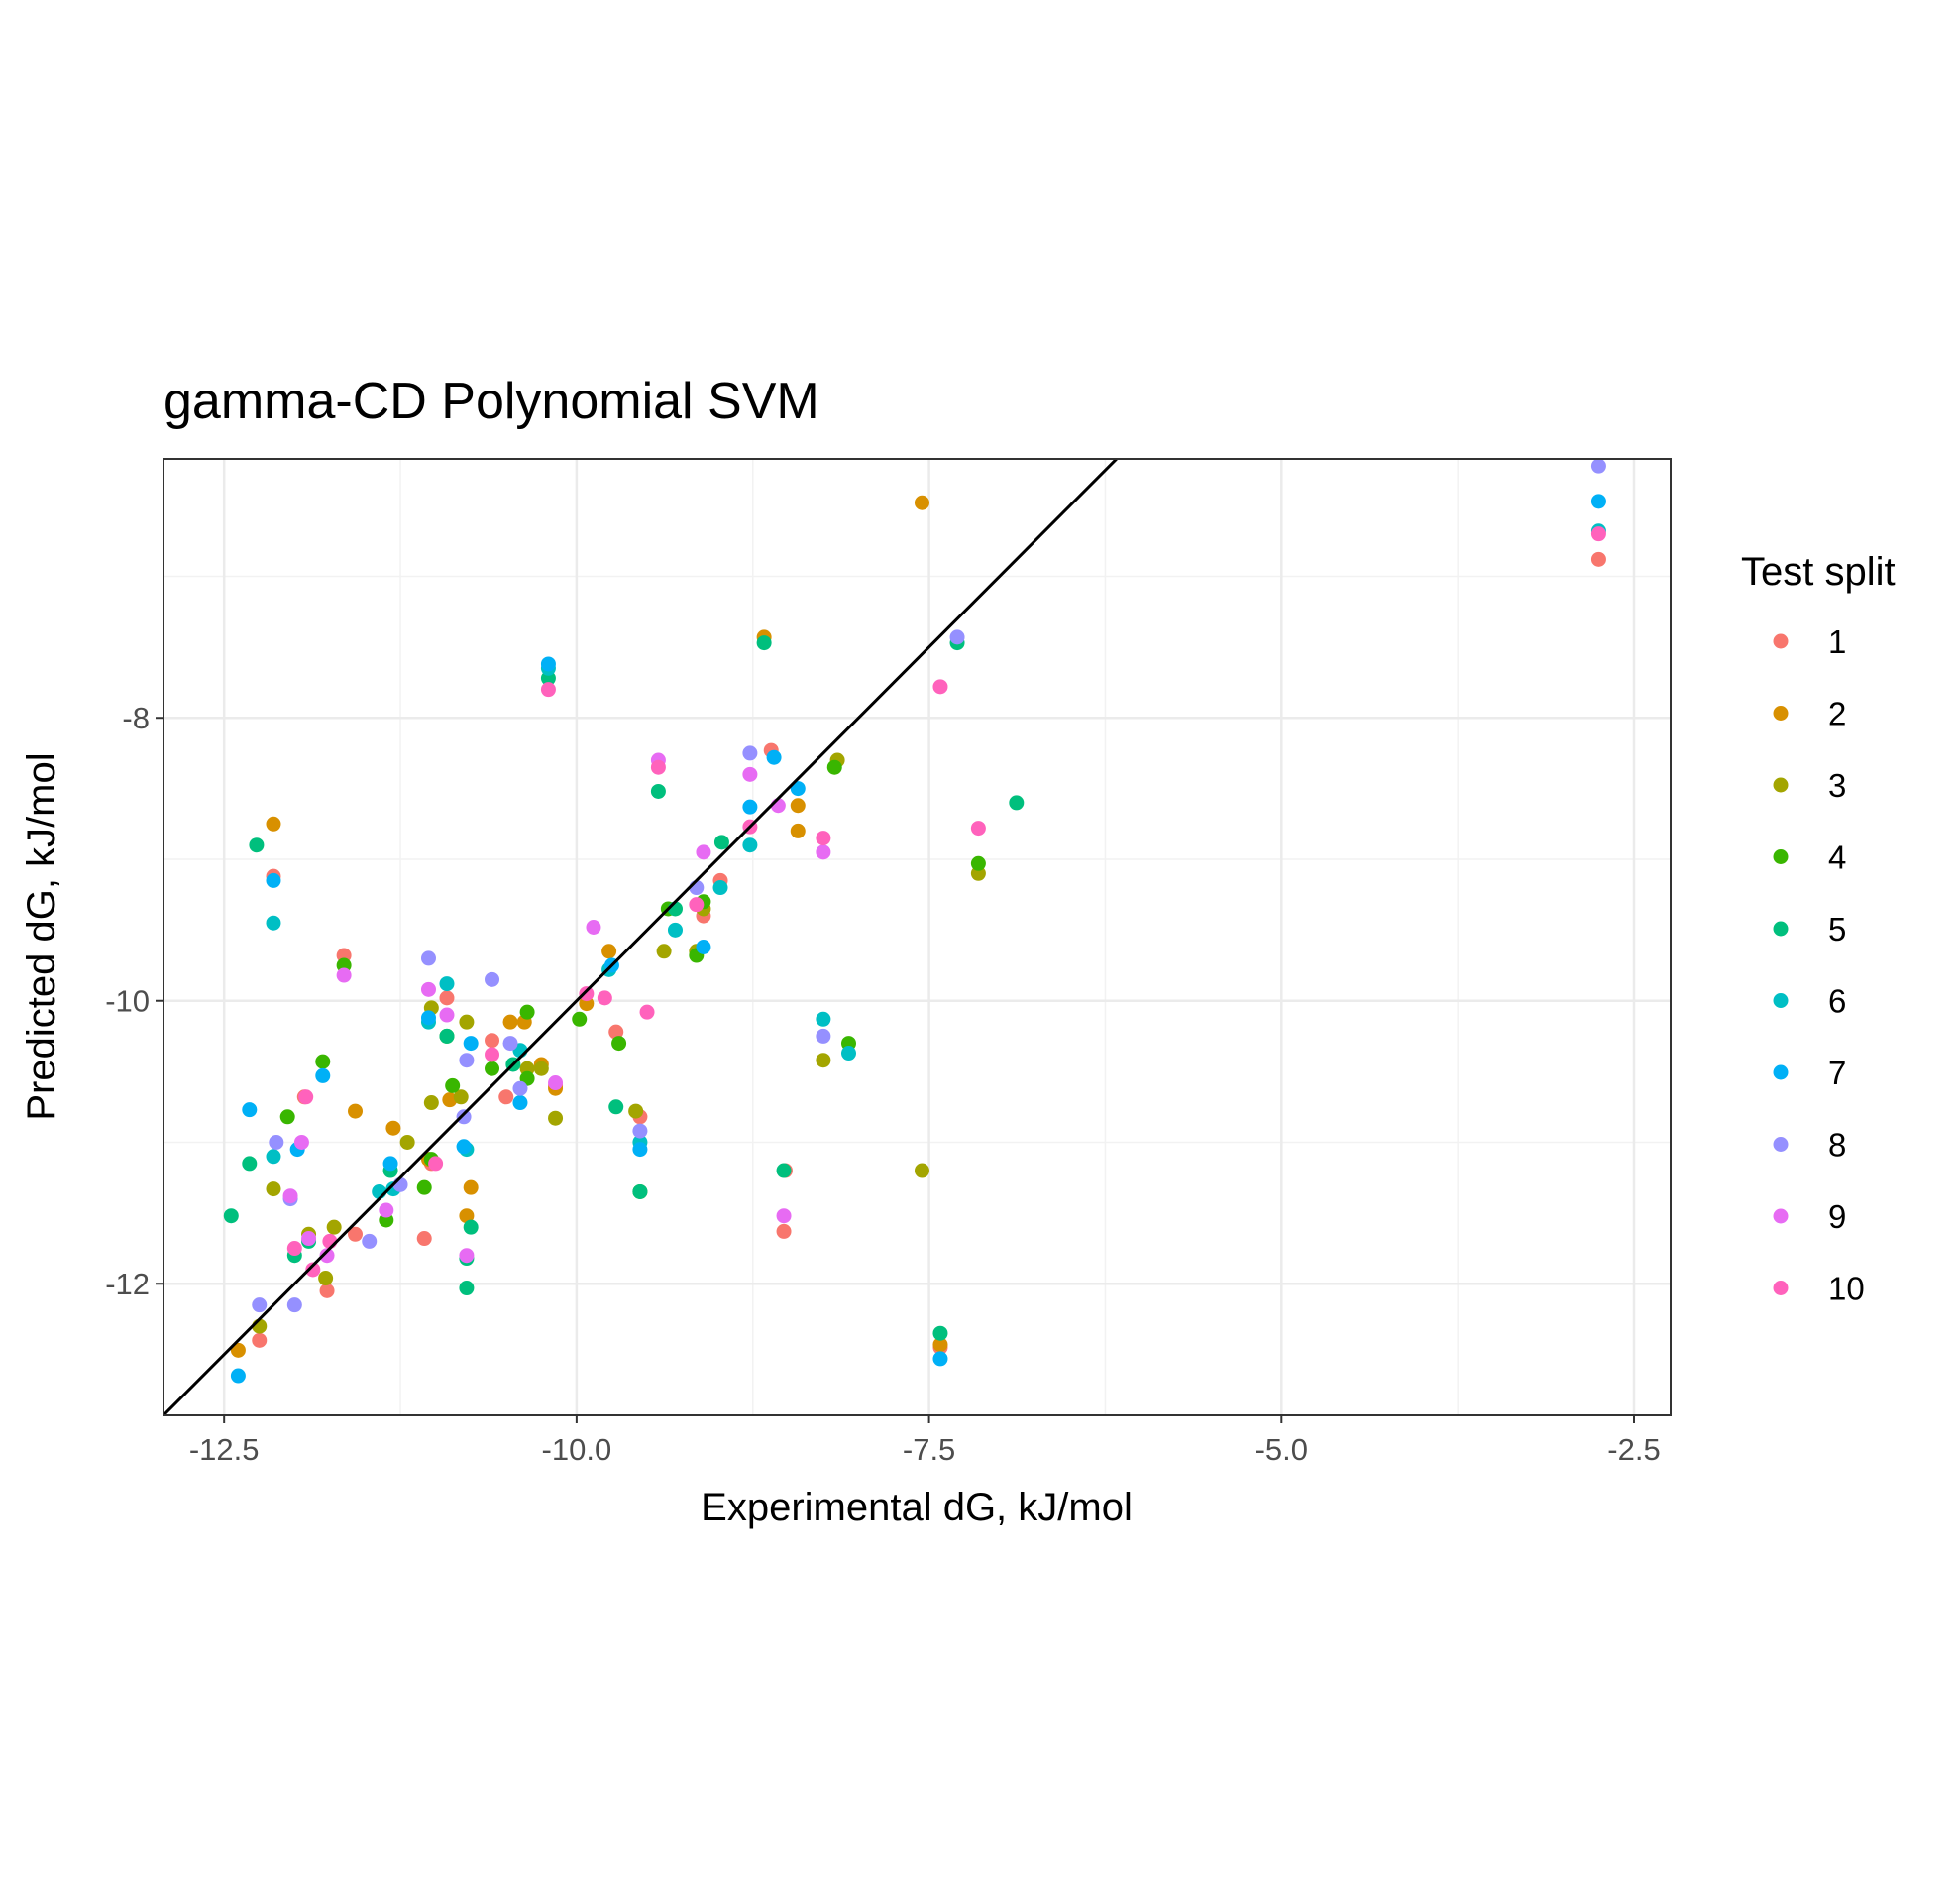 The width and height of the screenshot is (1960, 1898). Describe the element at coordinates (917, 1507) in the screenshot. I see `x-axis-title: Experimental dG, kJ/mol` at that location.